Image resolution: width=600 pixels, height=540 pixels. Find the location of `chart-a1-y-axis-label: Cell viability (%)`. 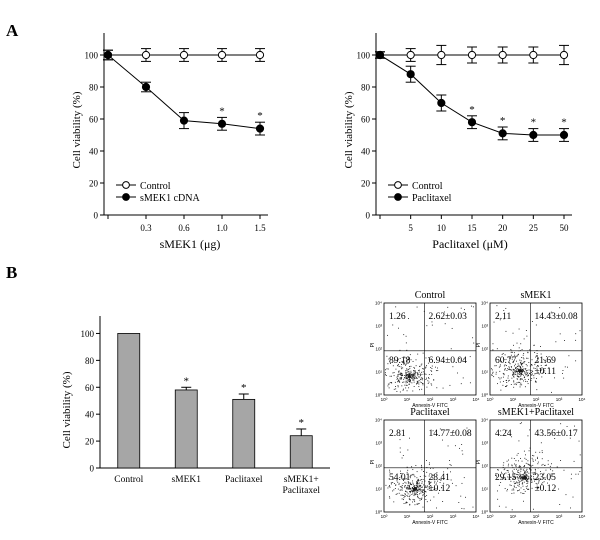

chart-a1-y-axis-label: Cell viability (%) is located at coordinates (77, 129).